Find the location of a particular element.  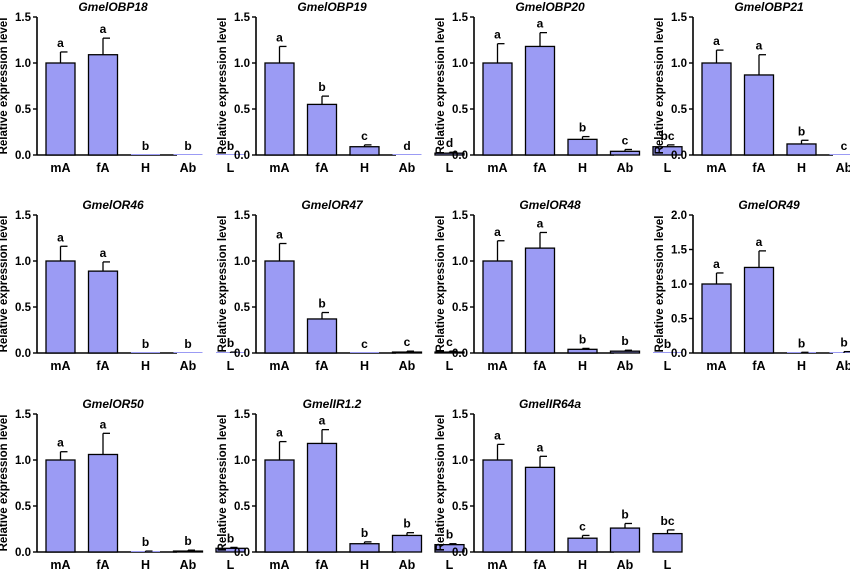

panel-title: GmelOR49 is located at coordinates (769, 205).